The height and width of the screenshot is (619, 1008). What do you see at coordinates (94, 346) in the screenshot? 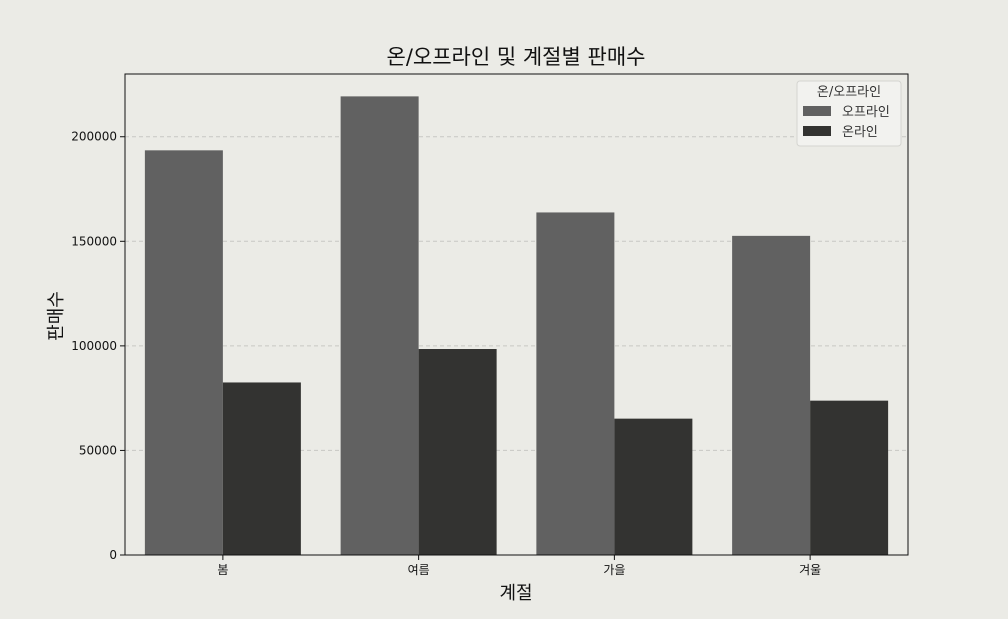
I see `y-tick-label: 100000` at bounding box center [94, 346].